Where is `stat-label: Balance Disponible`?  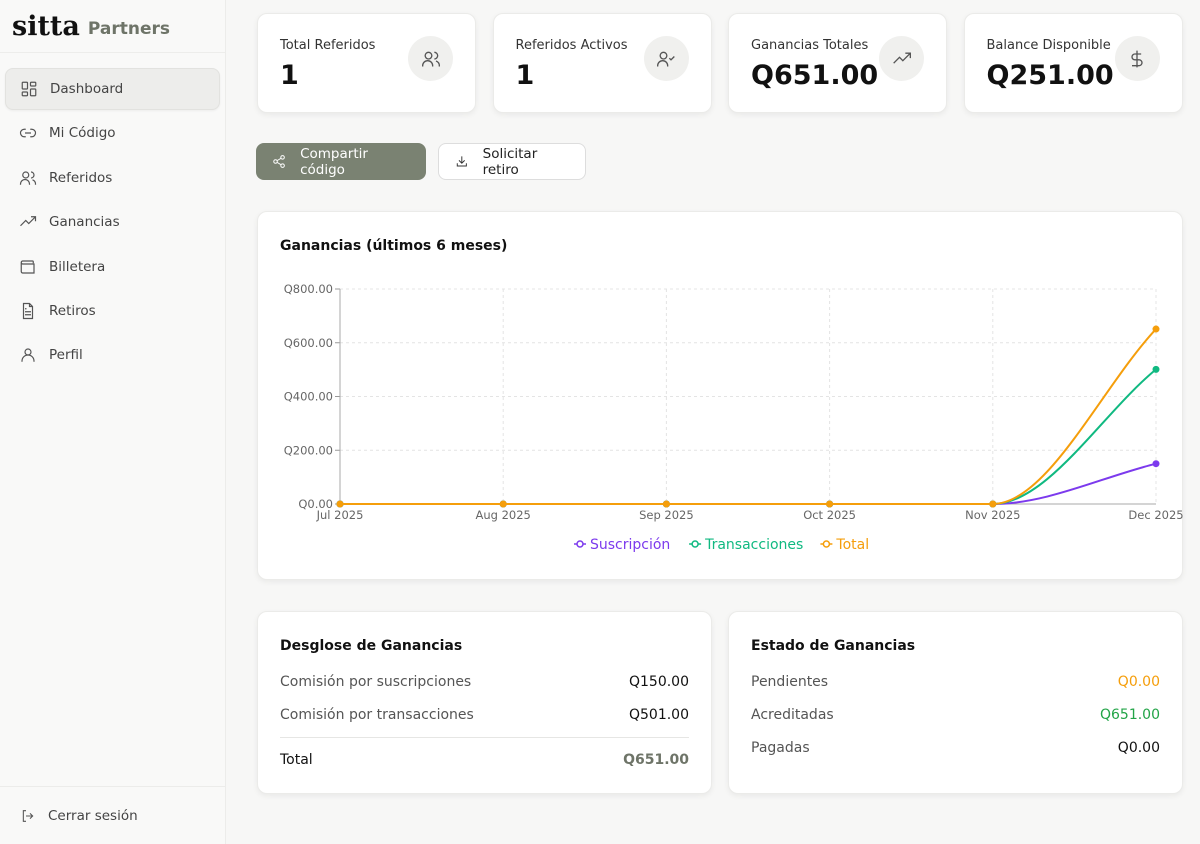 stat-label: Balance Disponible is located at coordinates (1048, 45).